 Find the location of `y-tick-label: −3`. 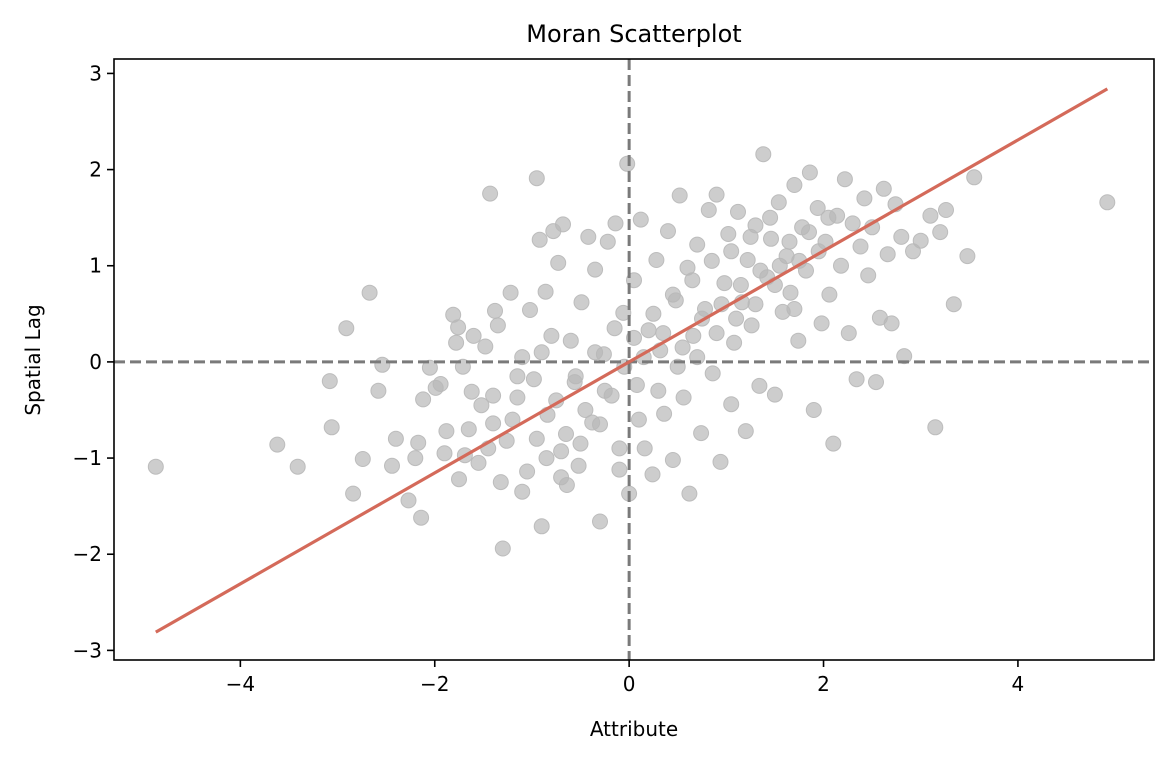

y-tick-label: −3 is located at coordinates (87, 650).